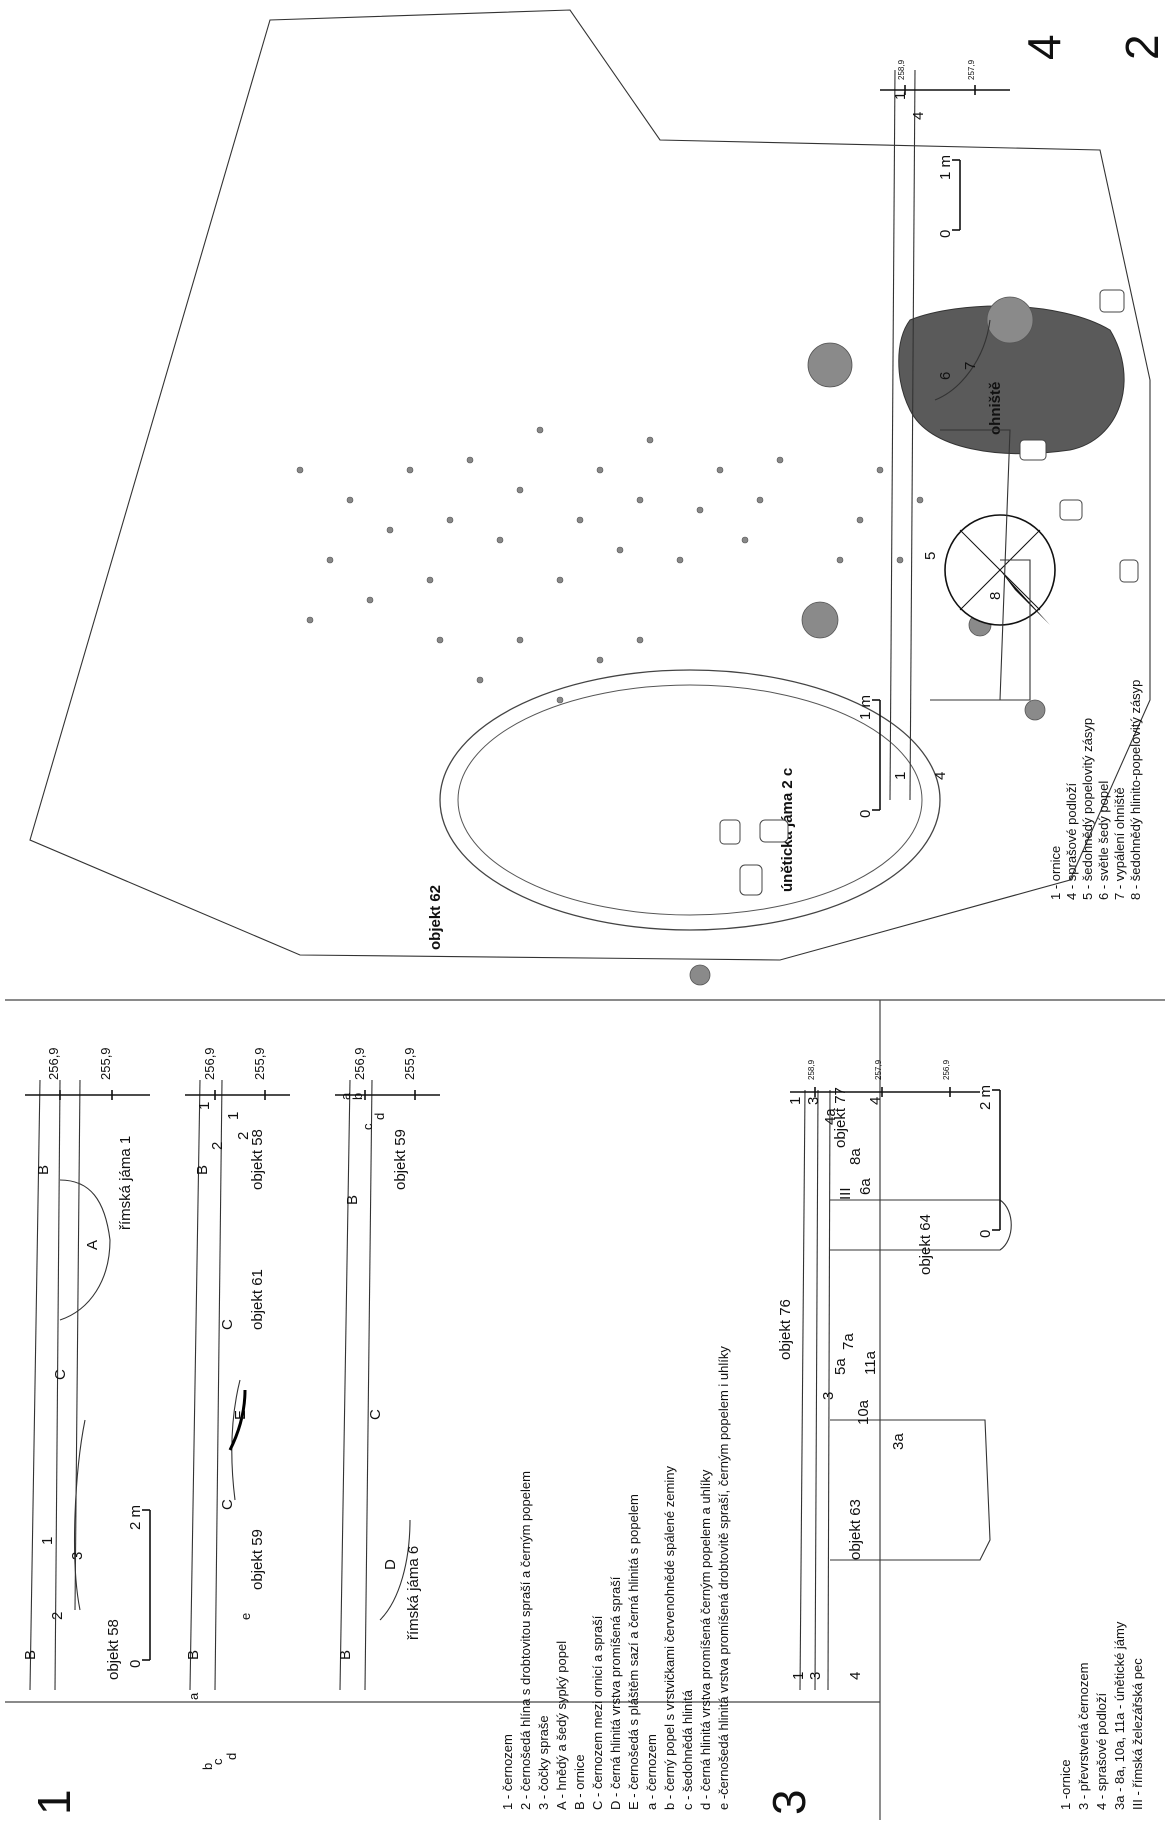 Image resolution: width=1173 pixels, height=1832 pixels. Describe the element at coordinates (233, 1116) in the screenshot. I see `row2-num-1b: 1` at that location.